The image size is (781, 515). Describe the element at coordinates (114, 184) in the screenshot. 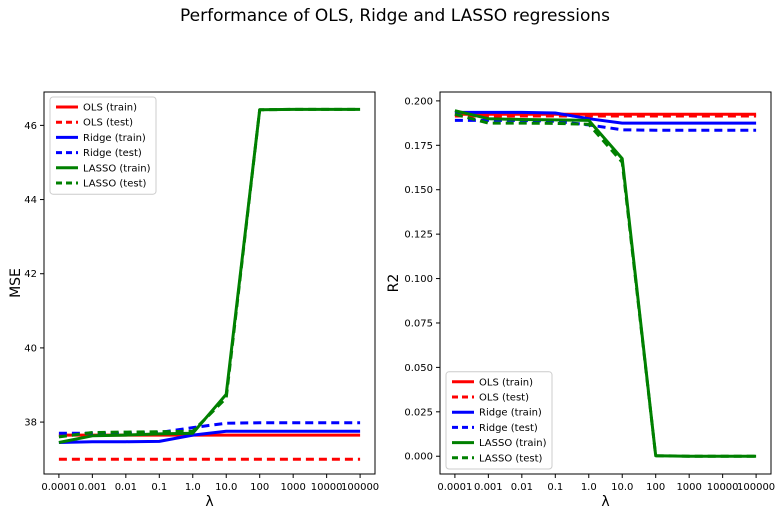

I see `mse-legend-label: LASSO (test)` at that location.